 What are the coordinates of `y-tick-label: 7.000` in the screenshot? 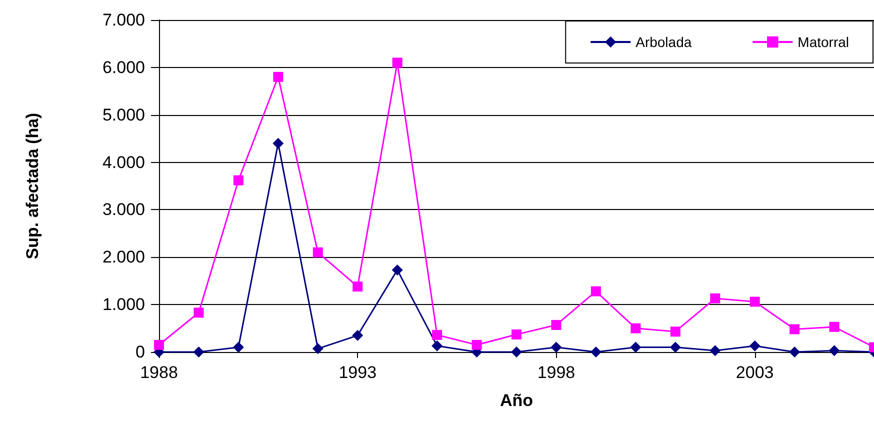 It's located at (123, 20).